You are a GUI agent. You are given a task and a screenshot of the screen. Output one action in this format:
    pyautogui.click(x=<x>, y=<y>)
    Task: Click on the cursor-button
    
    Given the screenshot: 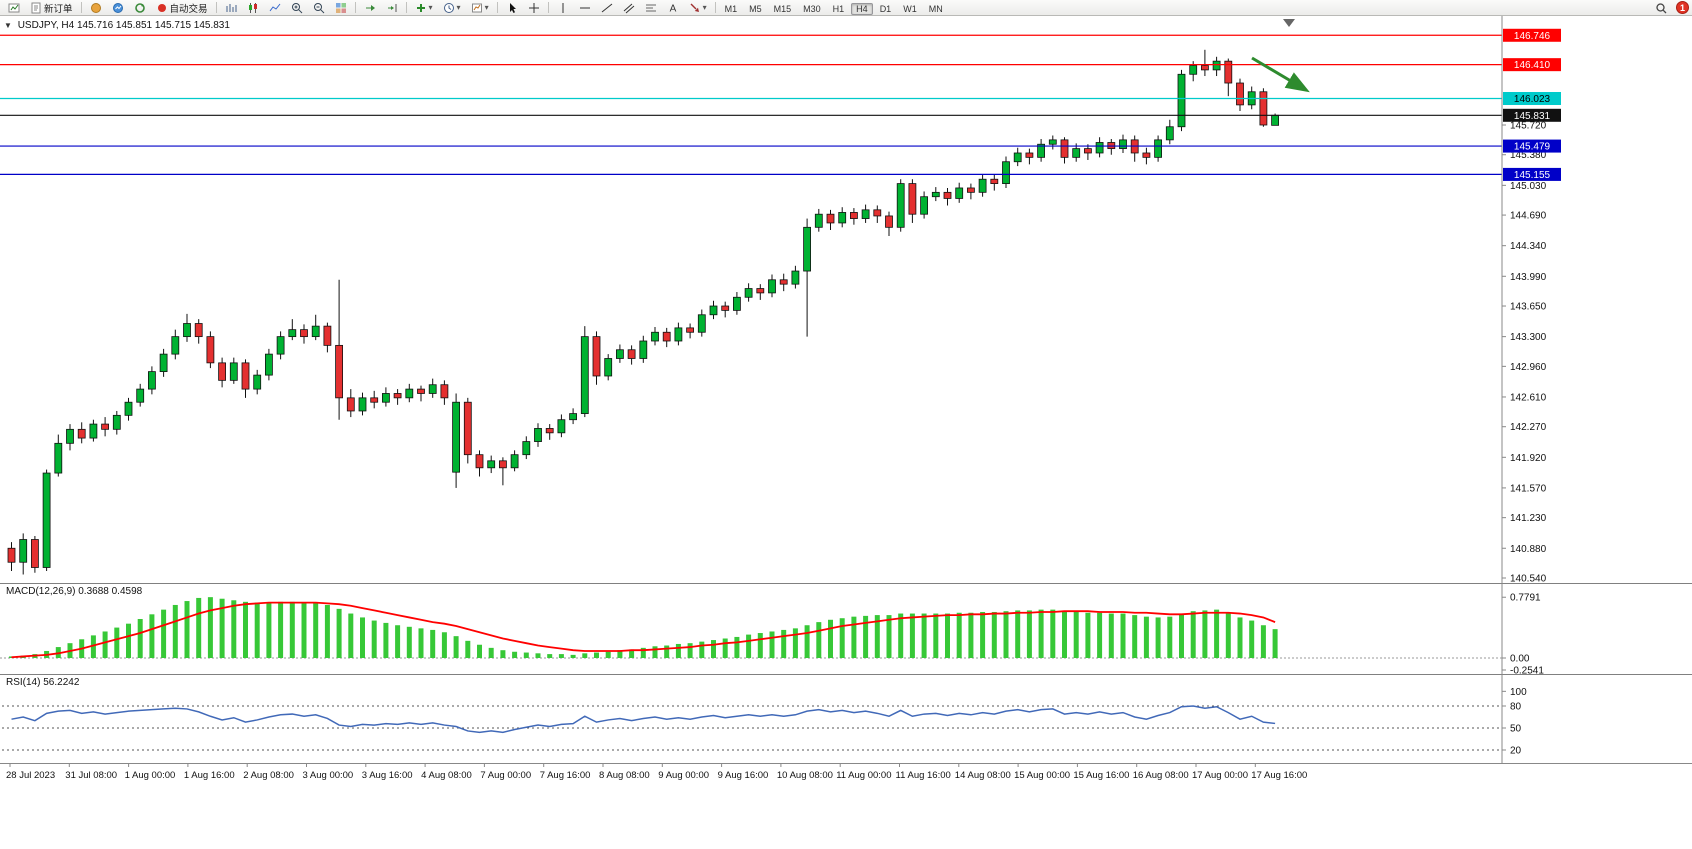 What is the action you would take?
    pyautogui.click(x=512, y=8)
    